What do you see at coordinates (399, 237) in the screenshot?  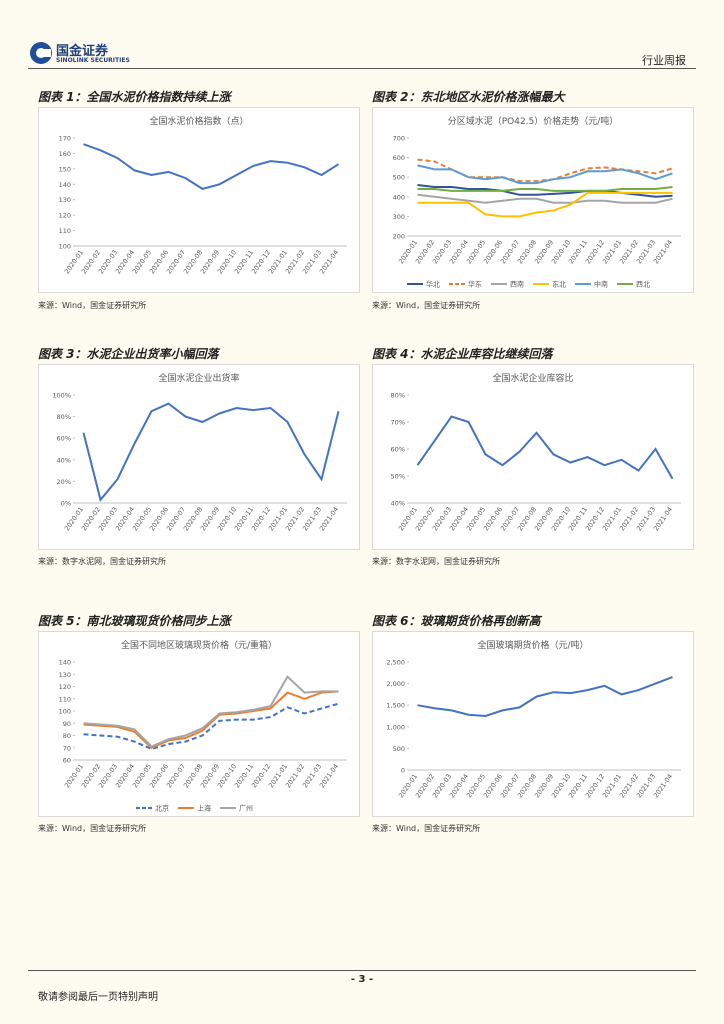 I see `y-tick-label: 200` at bounding box center [399, 237].